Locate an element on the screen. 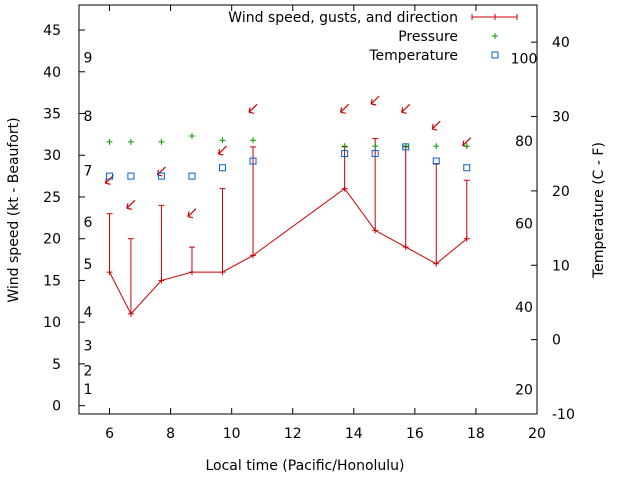  y-tick-label: 35 is located at coordinates (52, 115).